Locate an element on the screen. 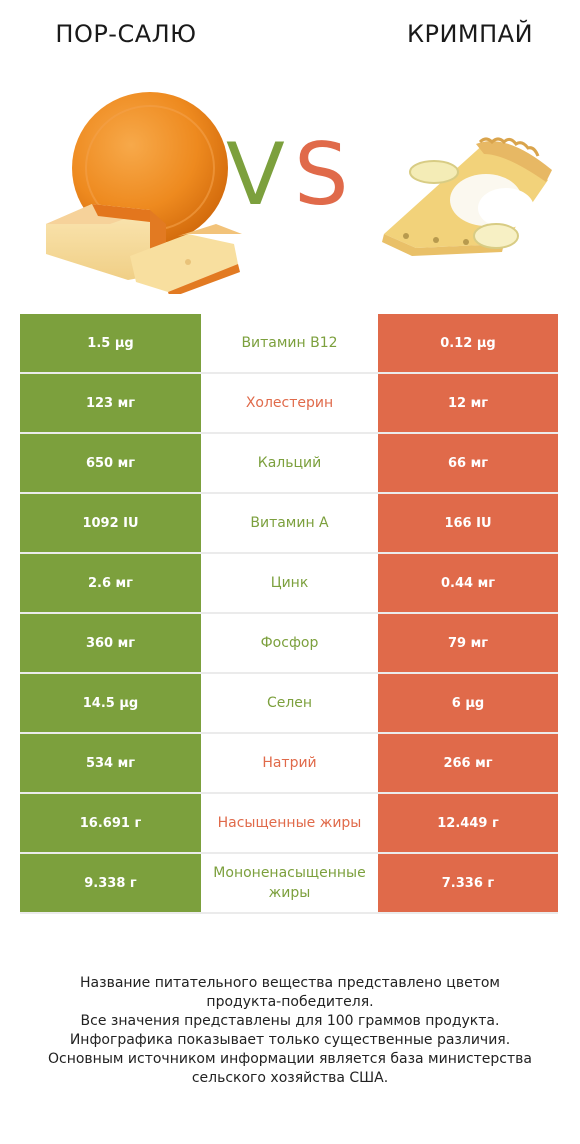 The height and width of the screenshot is (1144, 580). nutrient-label: Цинк is located at coordinates (289, 583).